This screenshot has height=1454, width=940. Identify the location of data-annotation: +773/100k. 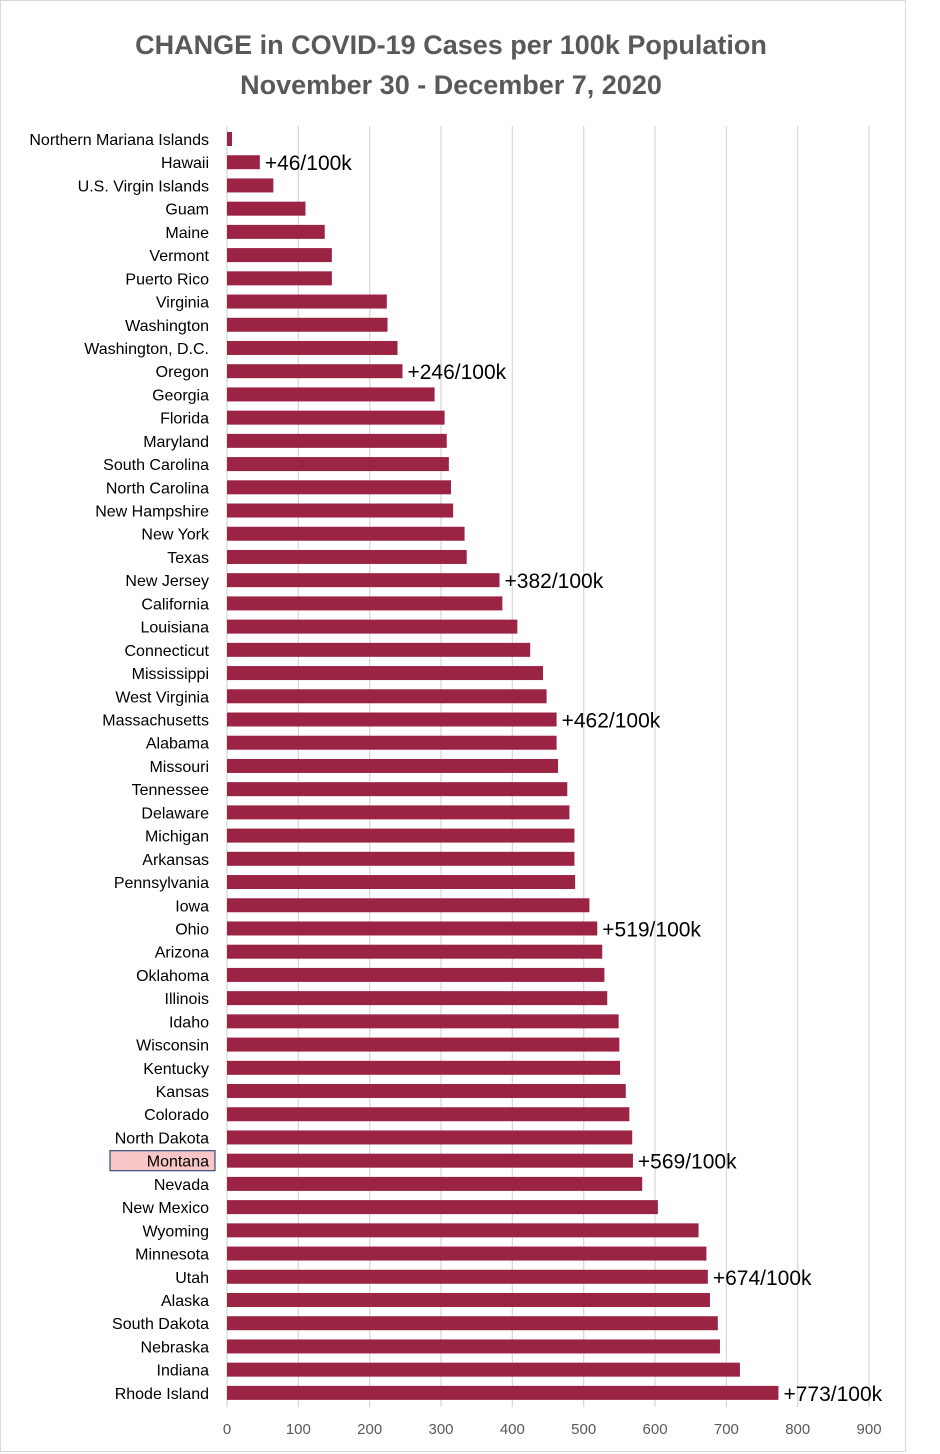
(832, 1394).